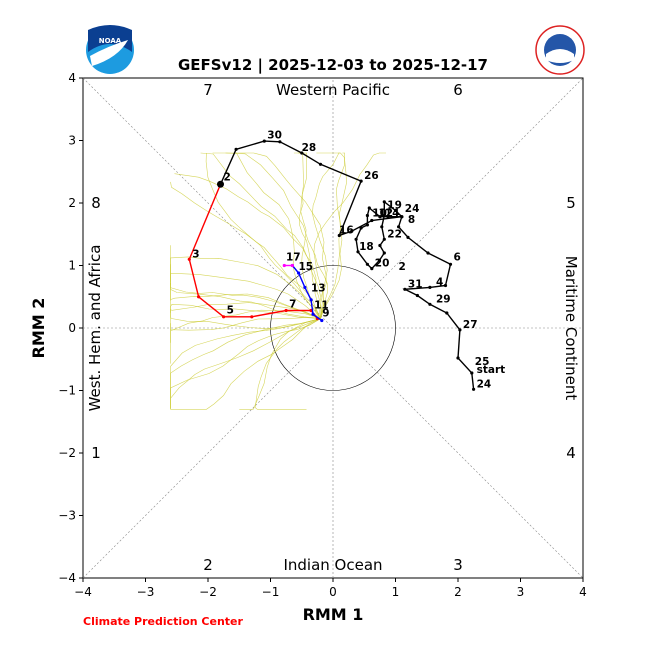  What do you see at coordinates (72, 266) in the screenshot?
I see `y-tick-label: 1` at bounding box center [72, 266].